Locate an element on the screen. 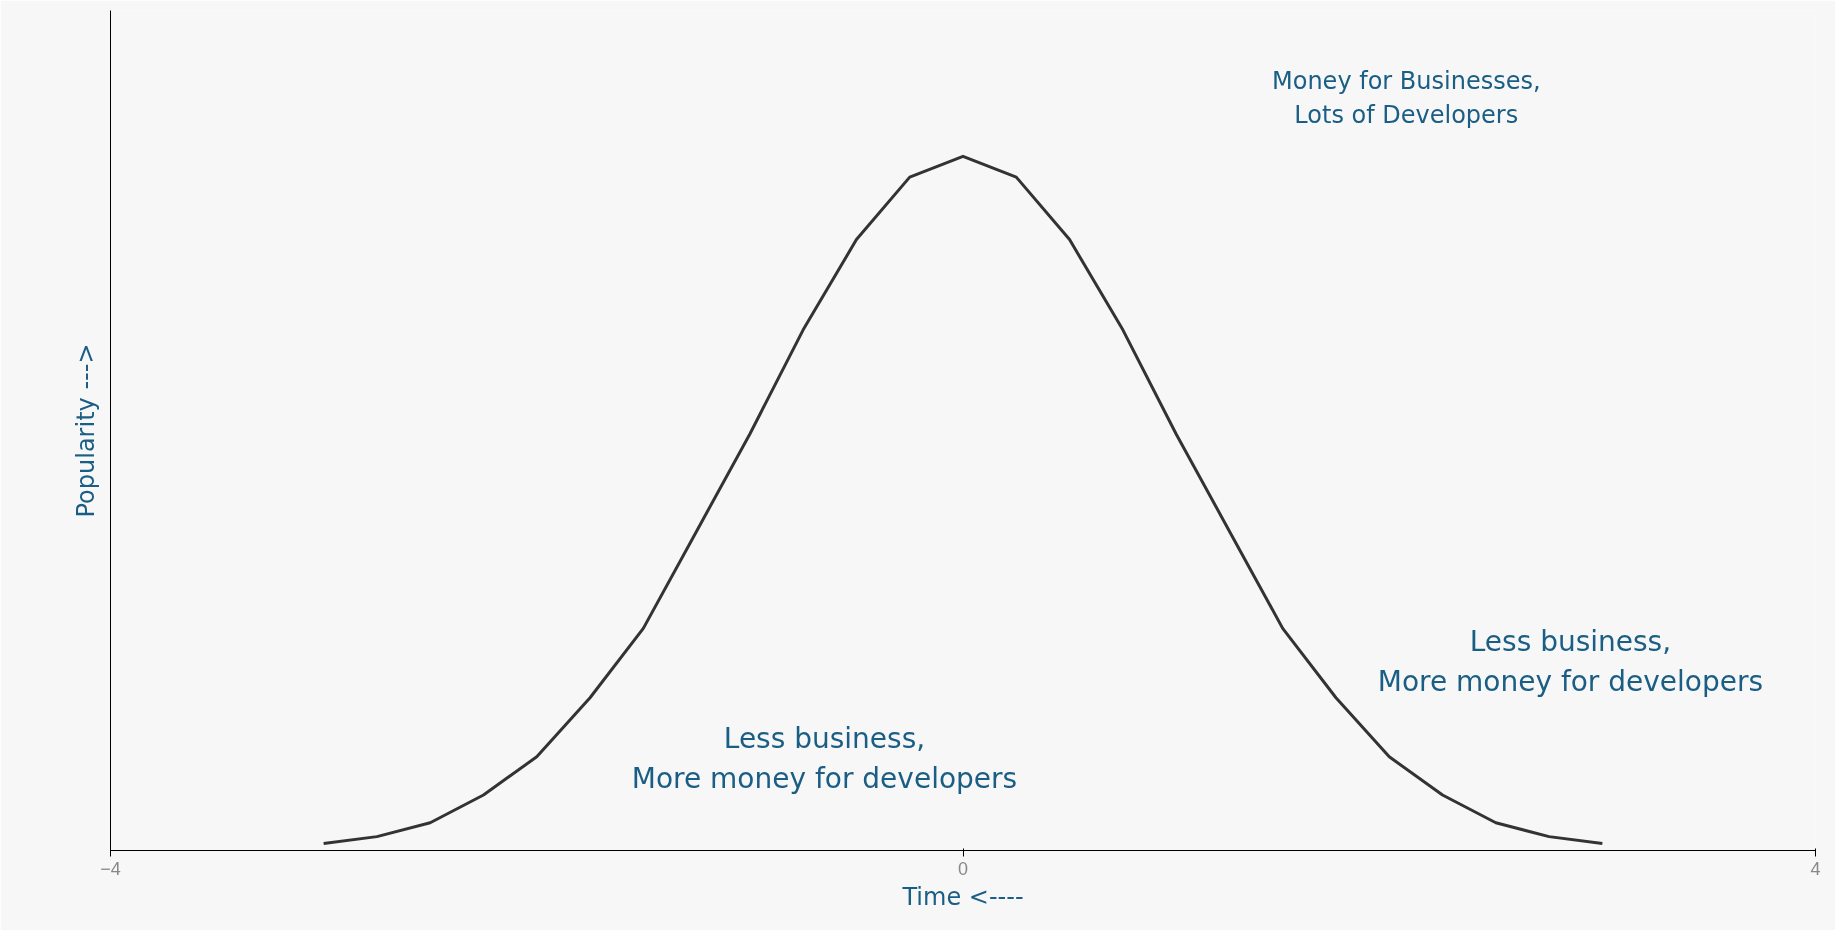  y-axis-title: Popularity ---> is located at coordinates (85, 430).